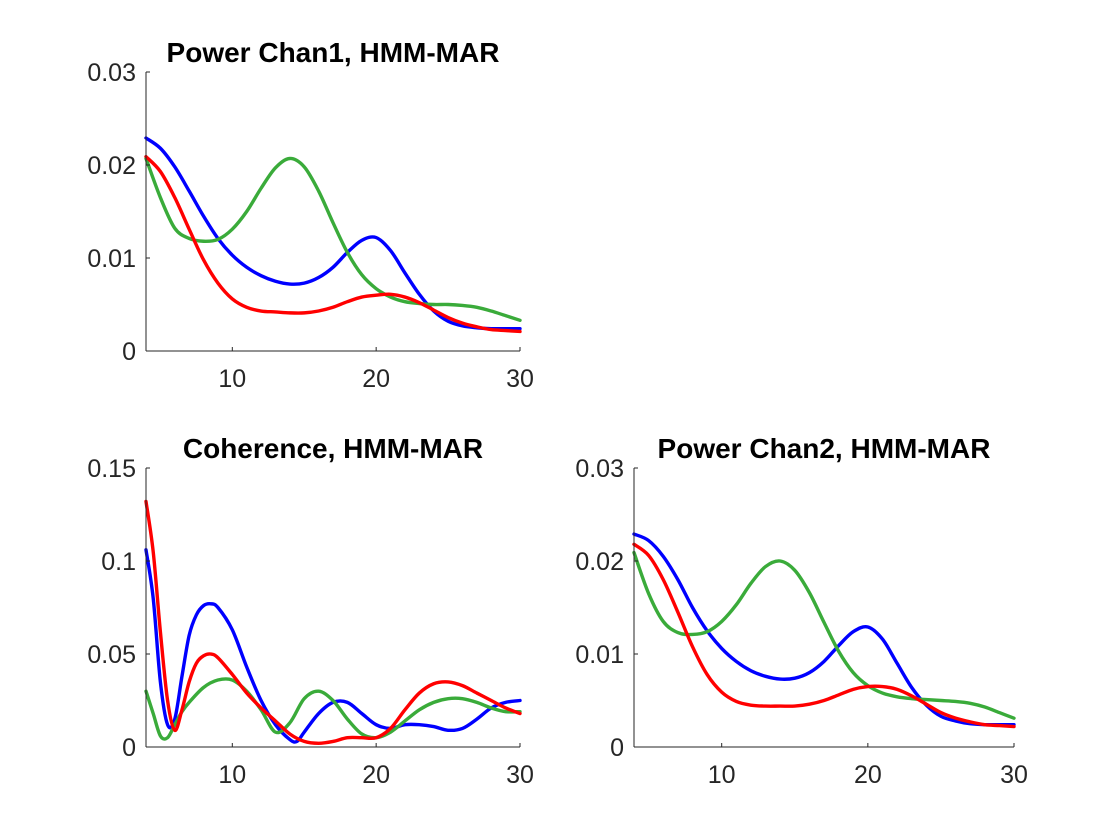  I want to click on coherence-y-tick-label: 0, so click(129, 748).